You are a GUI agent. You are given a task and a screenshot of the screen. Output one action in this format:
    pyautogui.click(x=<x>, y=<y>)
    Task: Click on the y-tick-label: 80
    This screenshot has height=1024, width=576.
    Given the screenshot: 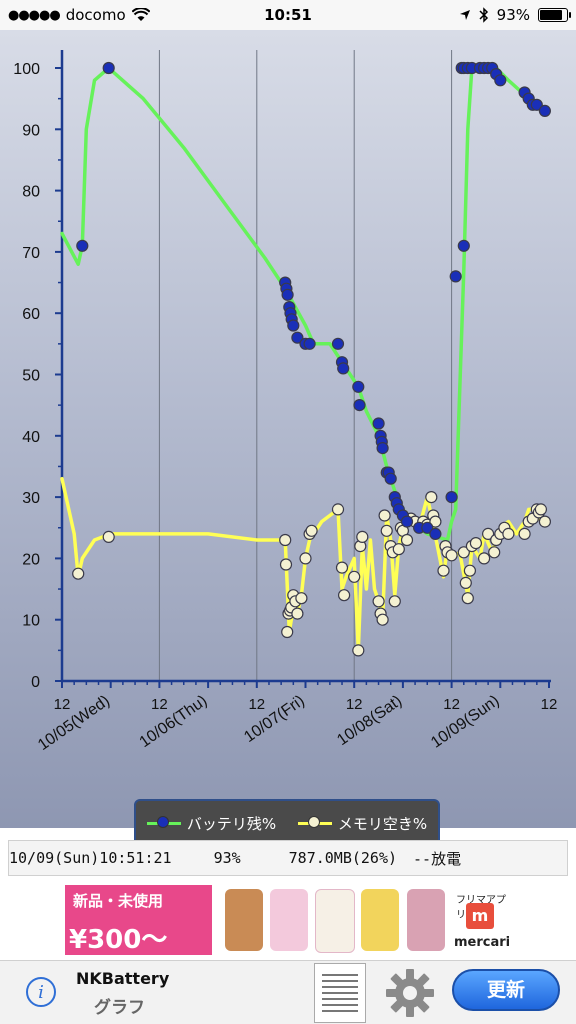 What is the action you would take?
    pyautogui.click(x=31, y=192)
    